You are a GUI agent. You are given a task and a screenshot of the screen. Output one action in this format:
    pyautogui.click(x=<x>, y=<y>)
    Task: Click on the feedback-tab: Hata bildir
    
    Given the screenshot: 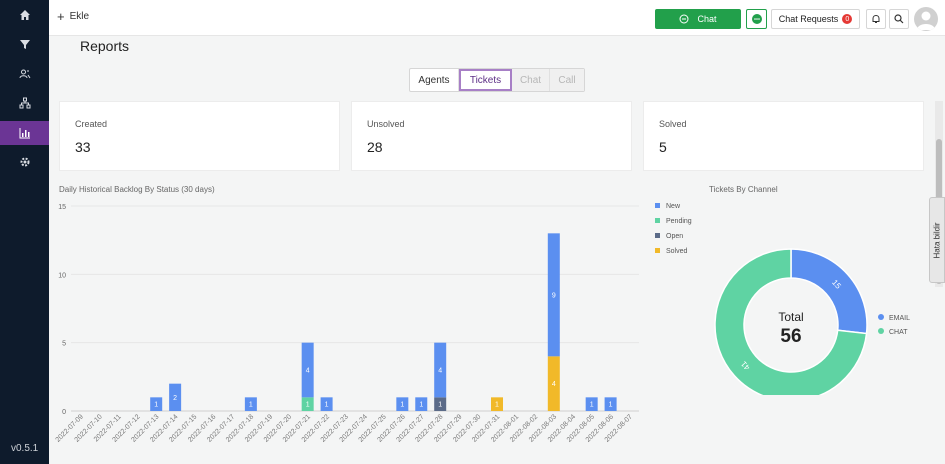 What is the action you would take?
    pyautogui.click(x=937, y=240)
    